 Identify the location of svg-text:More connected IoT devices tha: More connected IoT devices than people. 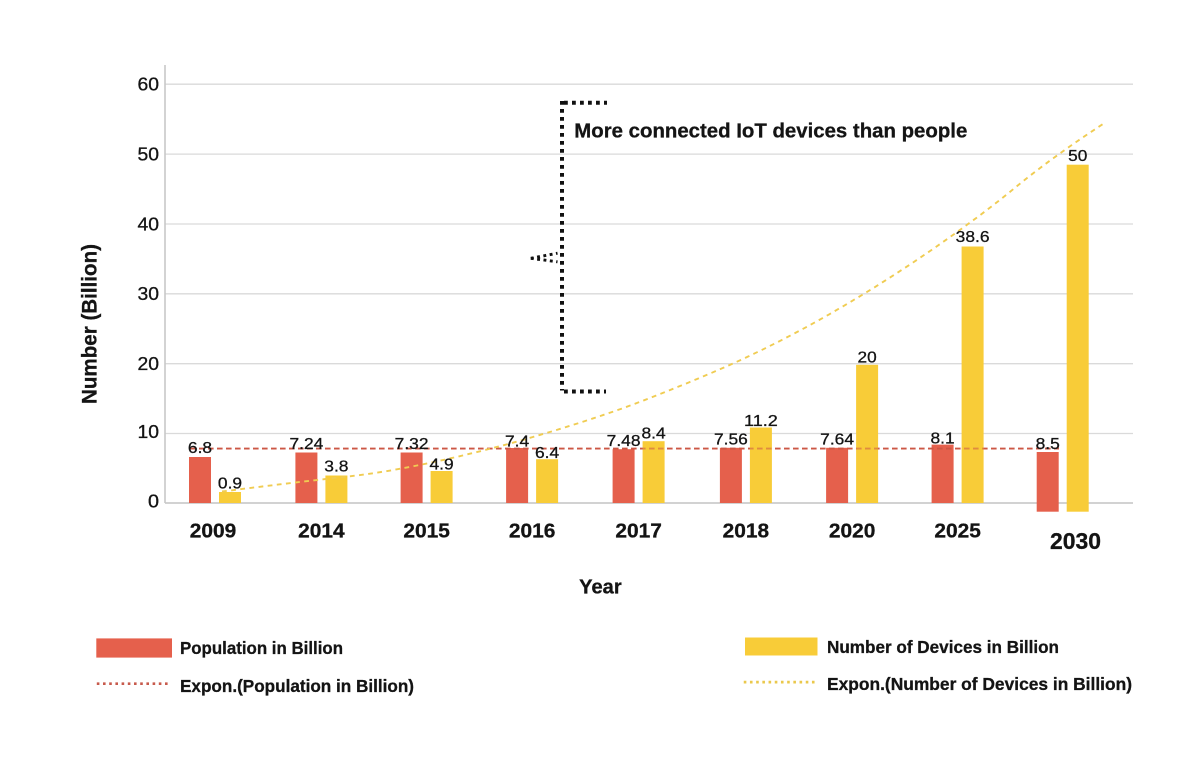
(770, 131).